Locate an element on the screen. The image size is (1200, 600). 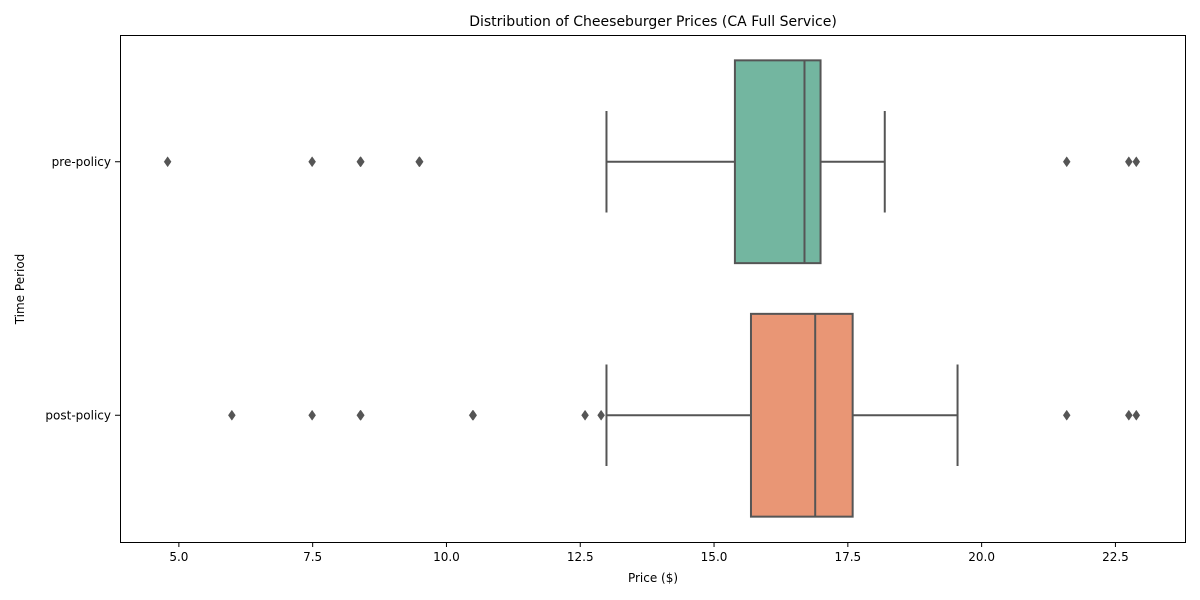
y-tick-label: pre-policy is located at coordinates (81, 162).